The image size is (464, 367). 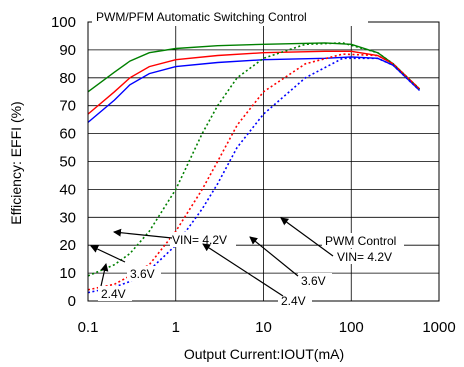 I want to click on label-3-6v: 3.6V, so click(x=142, y=274).